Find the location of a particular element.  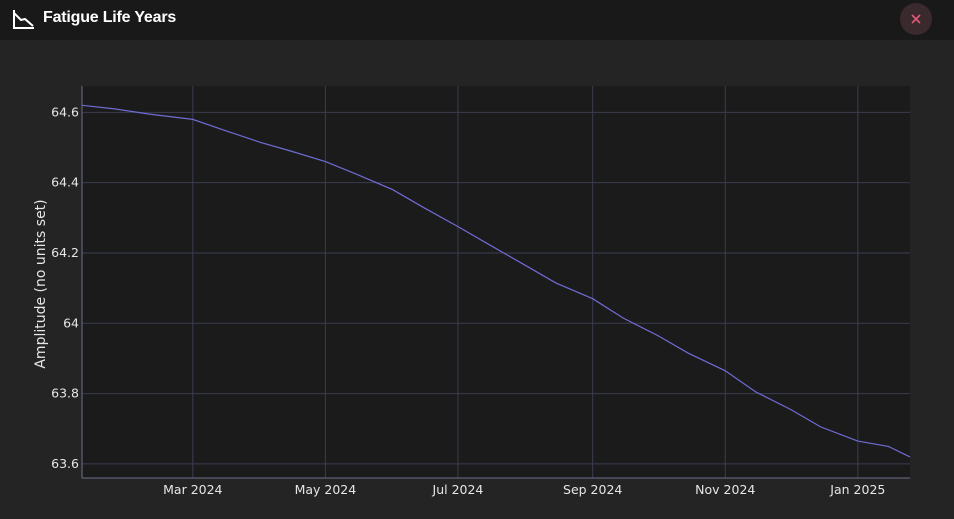

title-bar: Fatigue Life Years is located at coordinates (477, 20).